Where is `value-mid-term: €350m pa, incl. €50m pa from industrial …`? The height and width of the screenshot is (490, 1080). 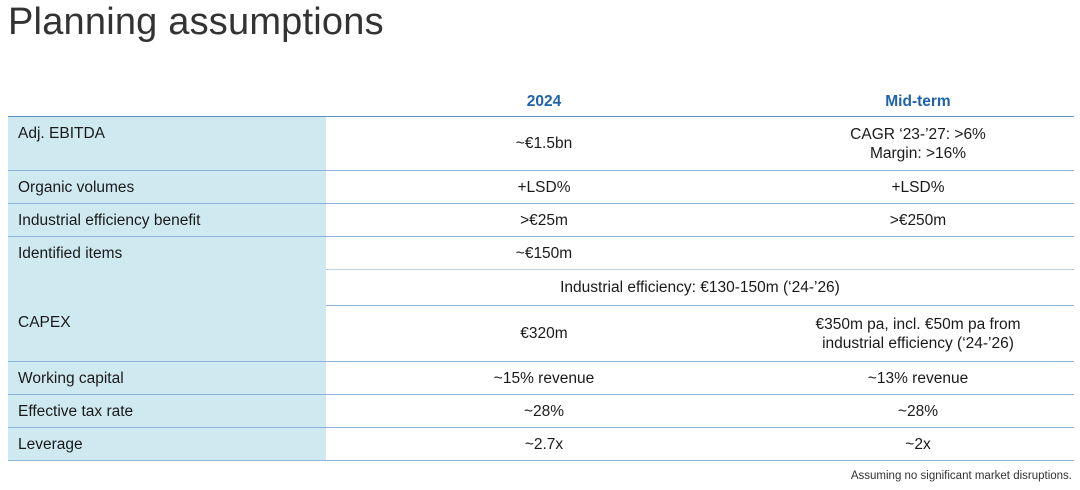
value-mid-term: €350m pa, incl. €50m pa from industrial … is located at coordinates (918, 333).